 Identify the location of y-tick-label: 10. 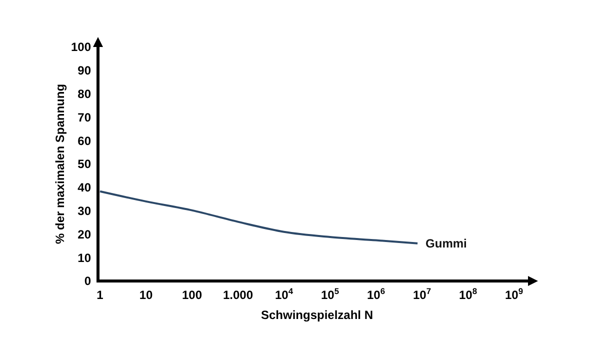
(85, 257).